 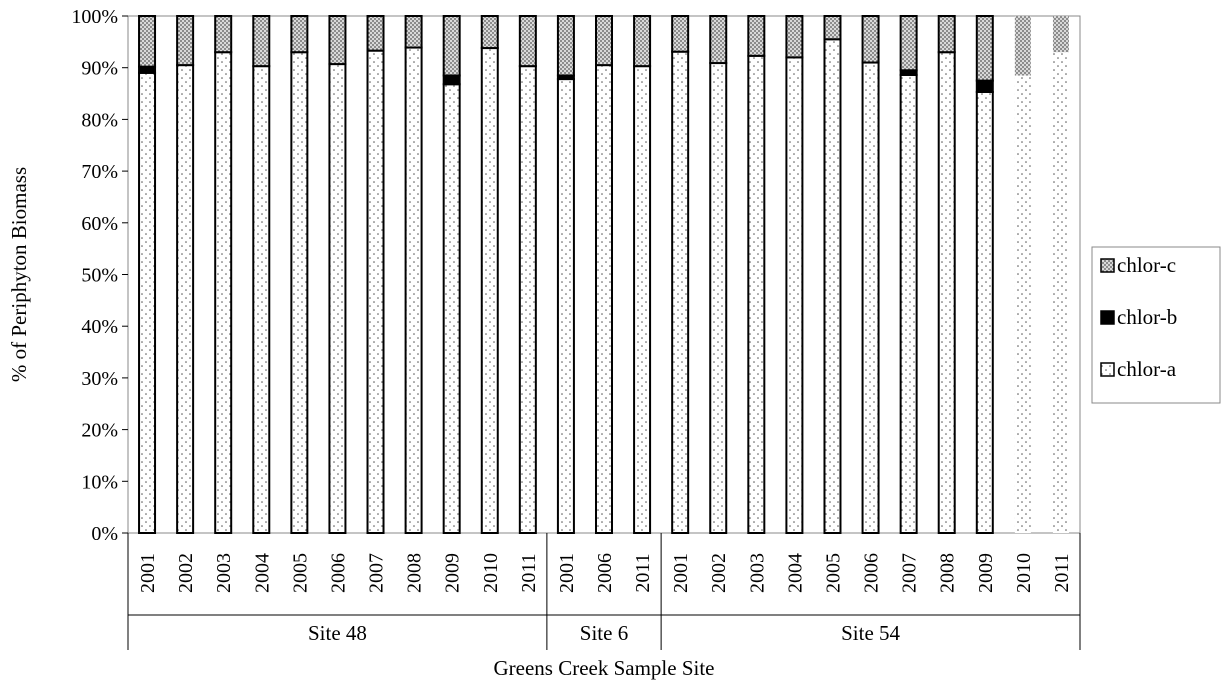 I want to click on y-axis: 0% 10% 20% 30% 40% 50% 60% 70% 80% 90% 100%, so click(x=99, y=275).